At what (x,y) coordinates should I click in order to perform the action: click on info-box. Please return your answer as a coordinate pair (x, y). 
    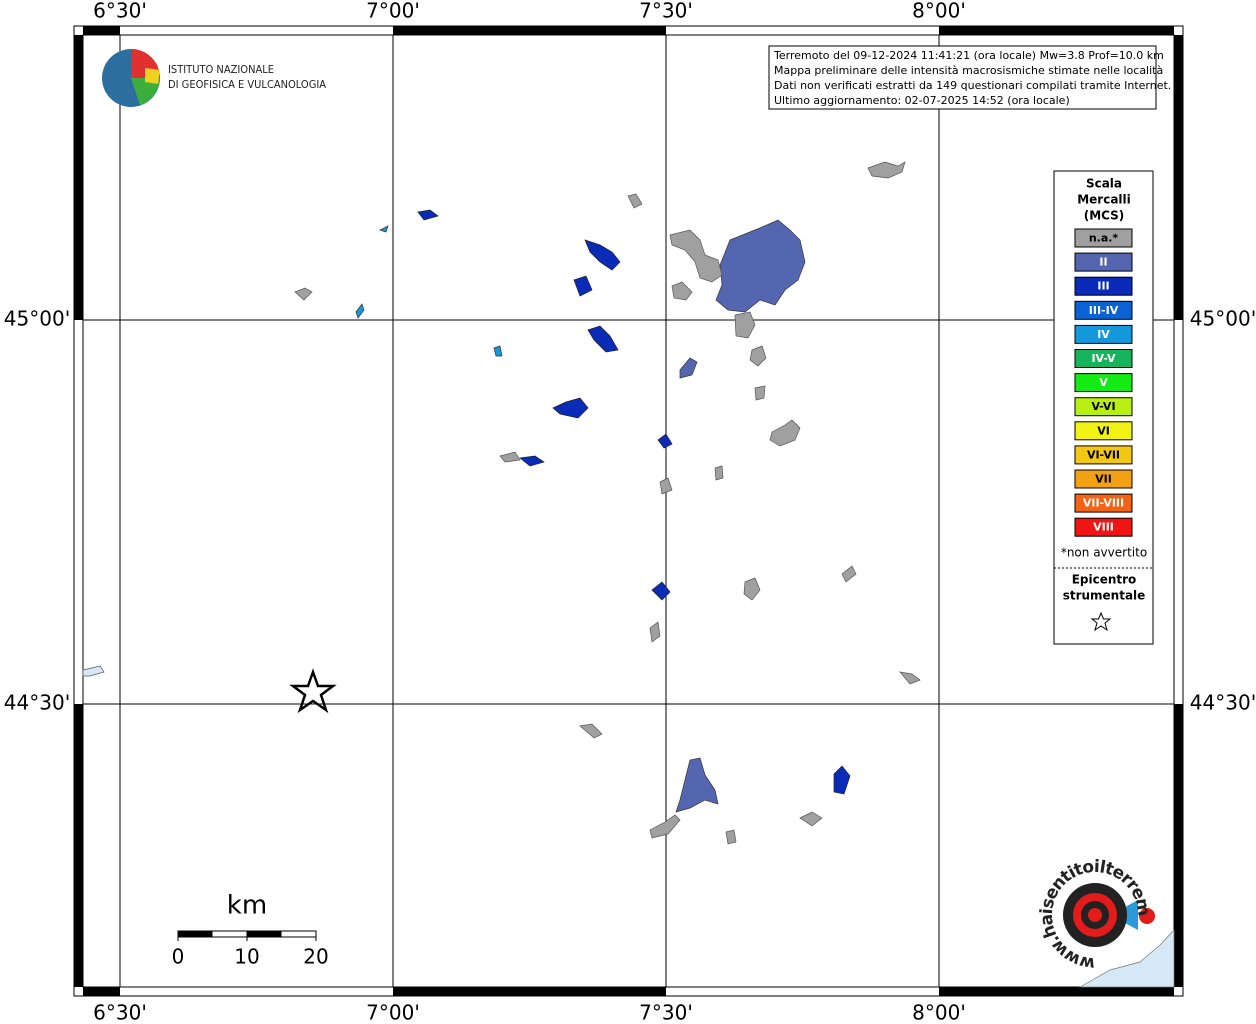
    Looking at the image, I should click on (962, 77).